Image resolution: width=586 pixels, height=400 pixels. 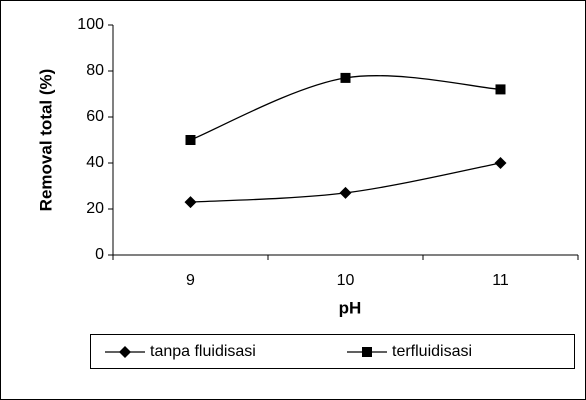 What do you see at coordinates (90, 24) in the screenshot?
I see `y-tick-label: 100` at bounding box center [90, 24].